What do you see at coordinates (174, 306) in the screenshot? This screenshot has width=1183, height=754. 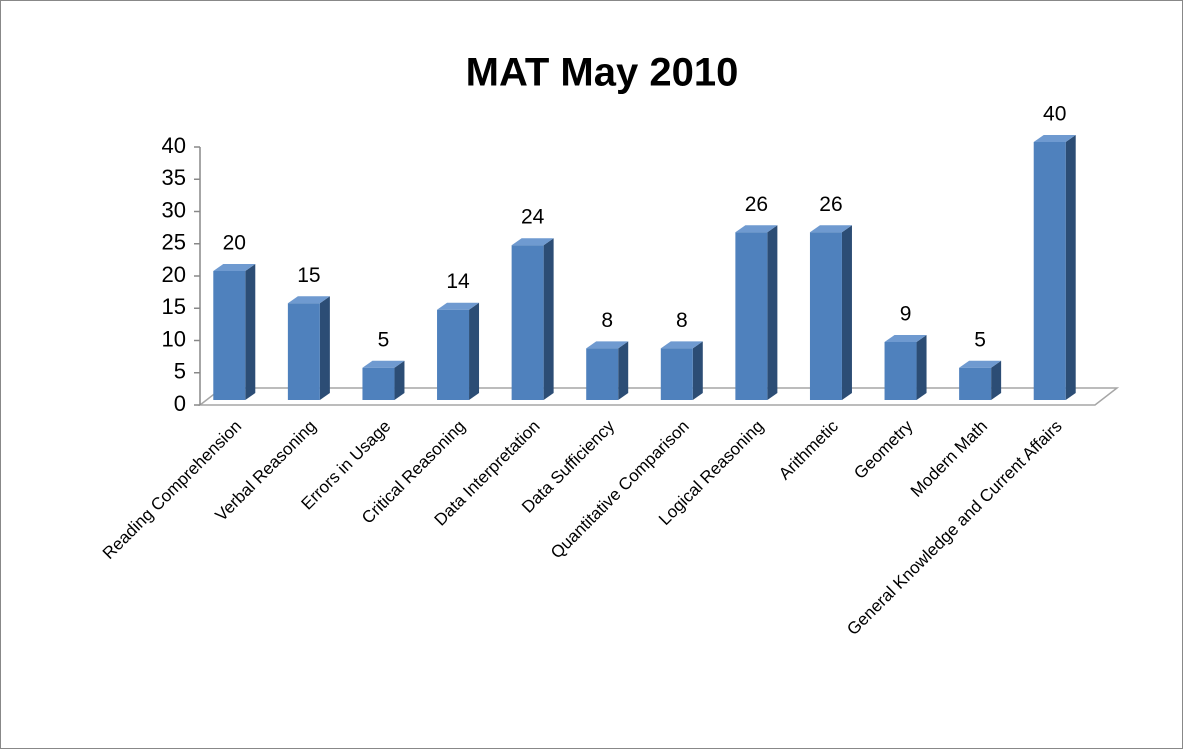 I see `y-tick-label: 15` at bounding box center [174, 306].